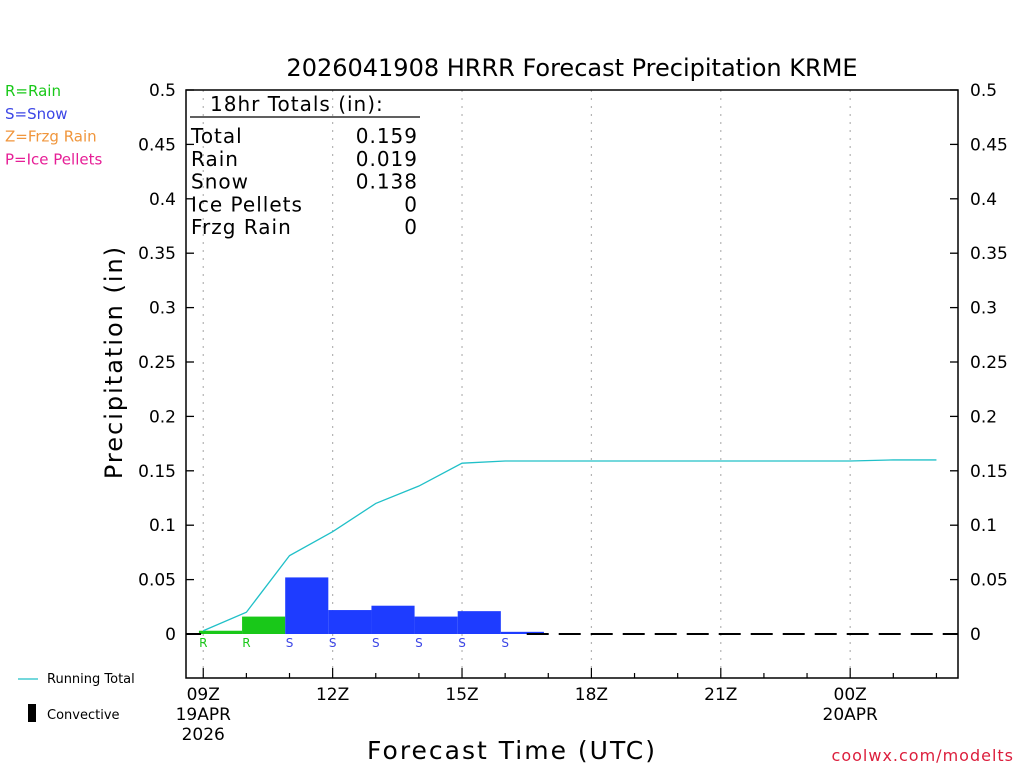  I want to click on convective-legend-label: Convective, so click(83, 715).